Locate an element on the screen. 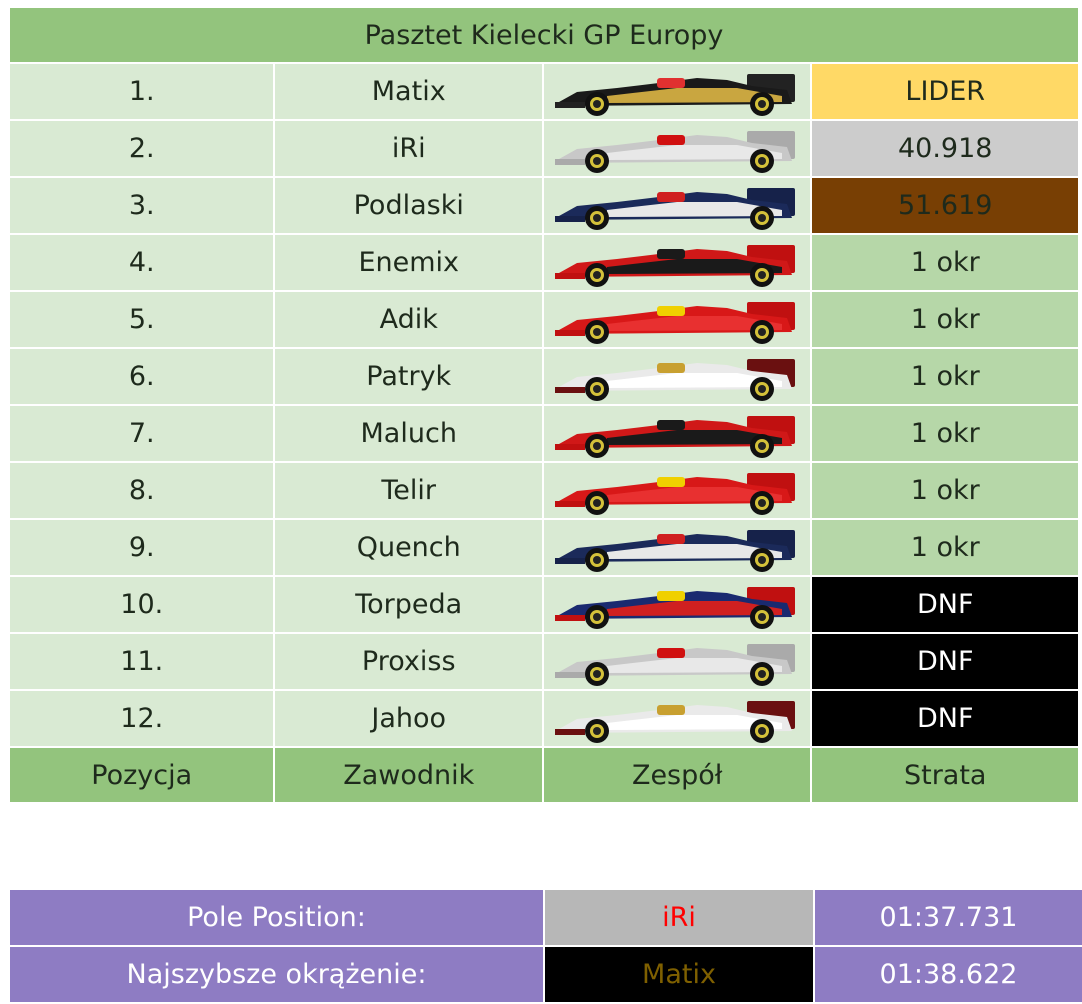 This screenshot has height=1004, width=1082. driver-cell: Adik is located at coordinates (408, 319).